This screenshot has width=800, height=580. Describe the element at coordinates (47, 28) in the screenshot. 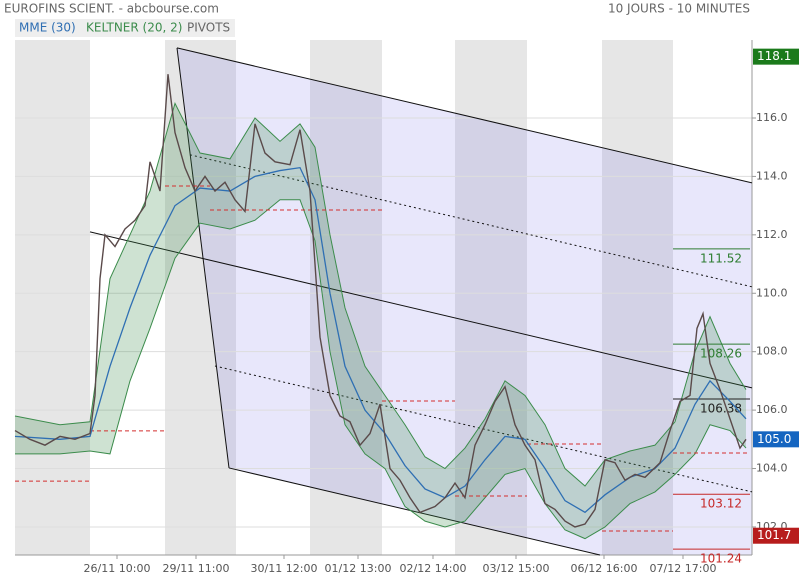

I see `legend-item: MME (30)` at that location.